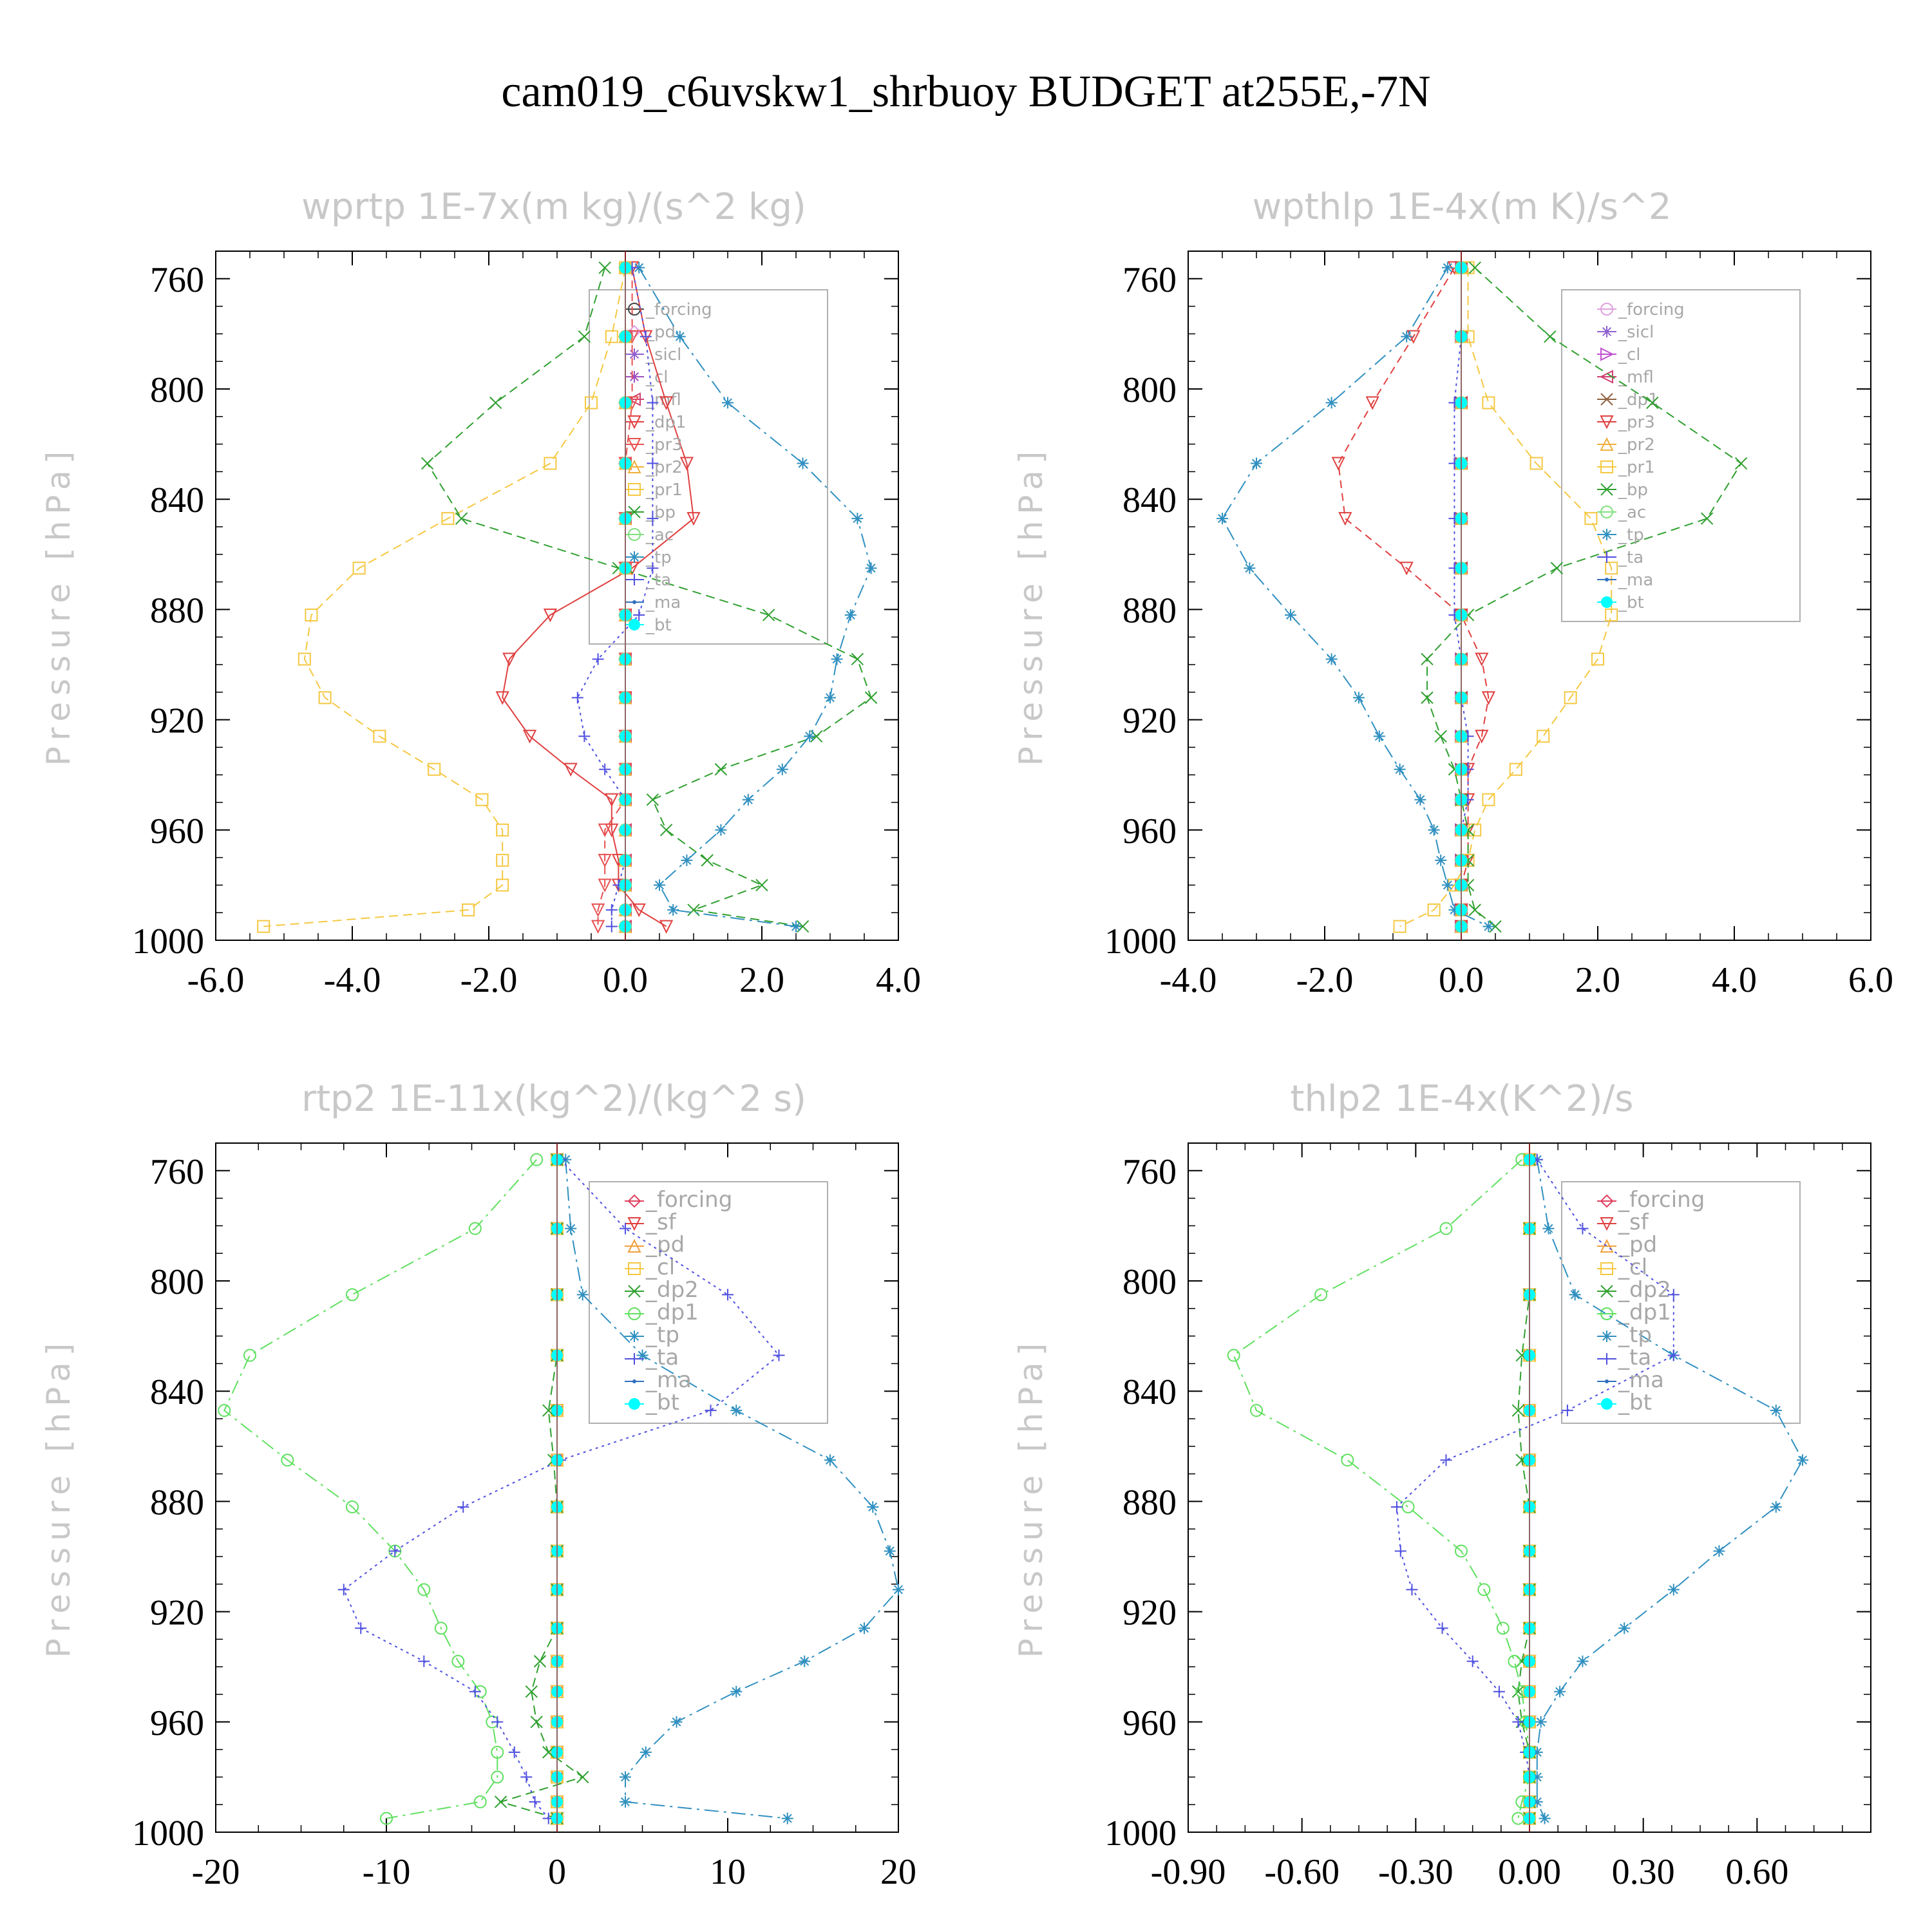  I want to click on x-tick-label: 2.0, so click(761, 980).